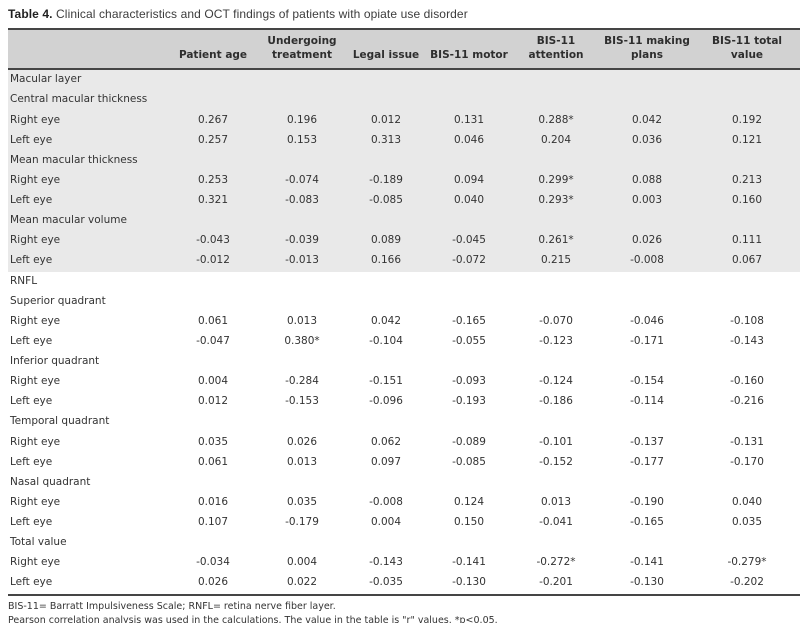  Describe the element at coordinates (213, 340) in the screenshot. I see `value-cell-patient-age: -0.047` at that location.